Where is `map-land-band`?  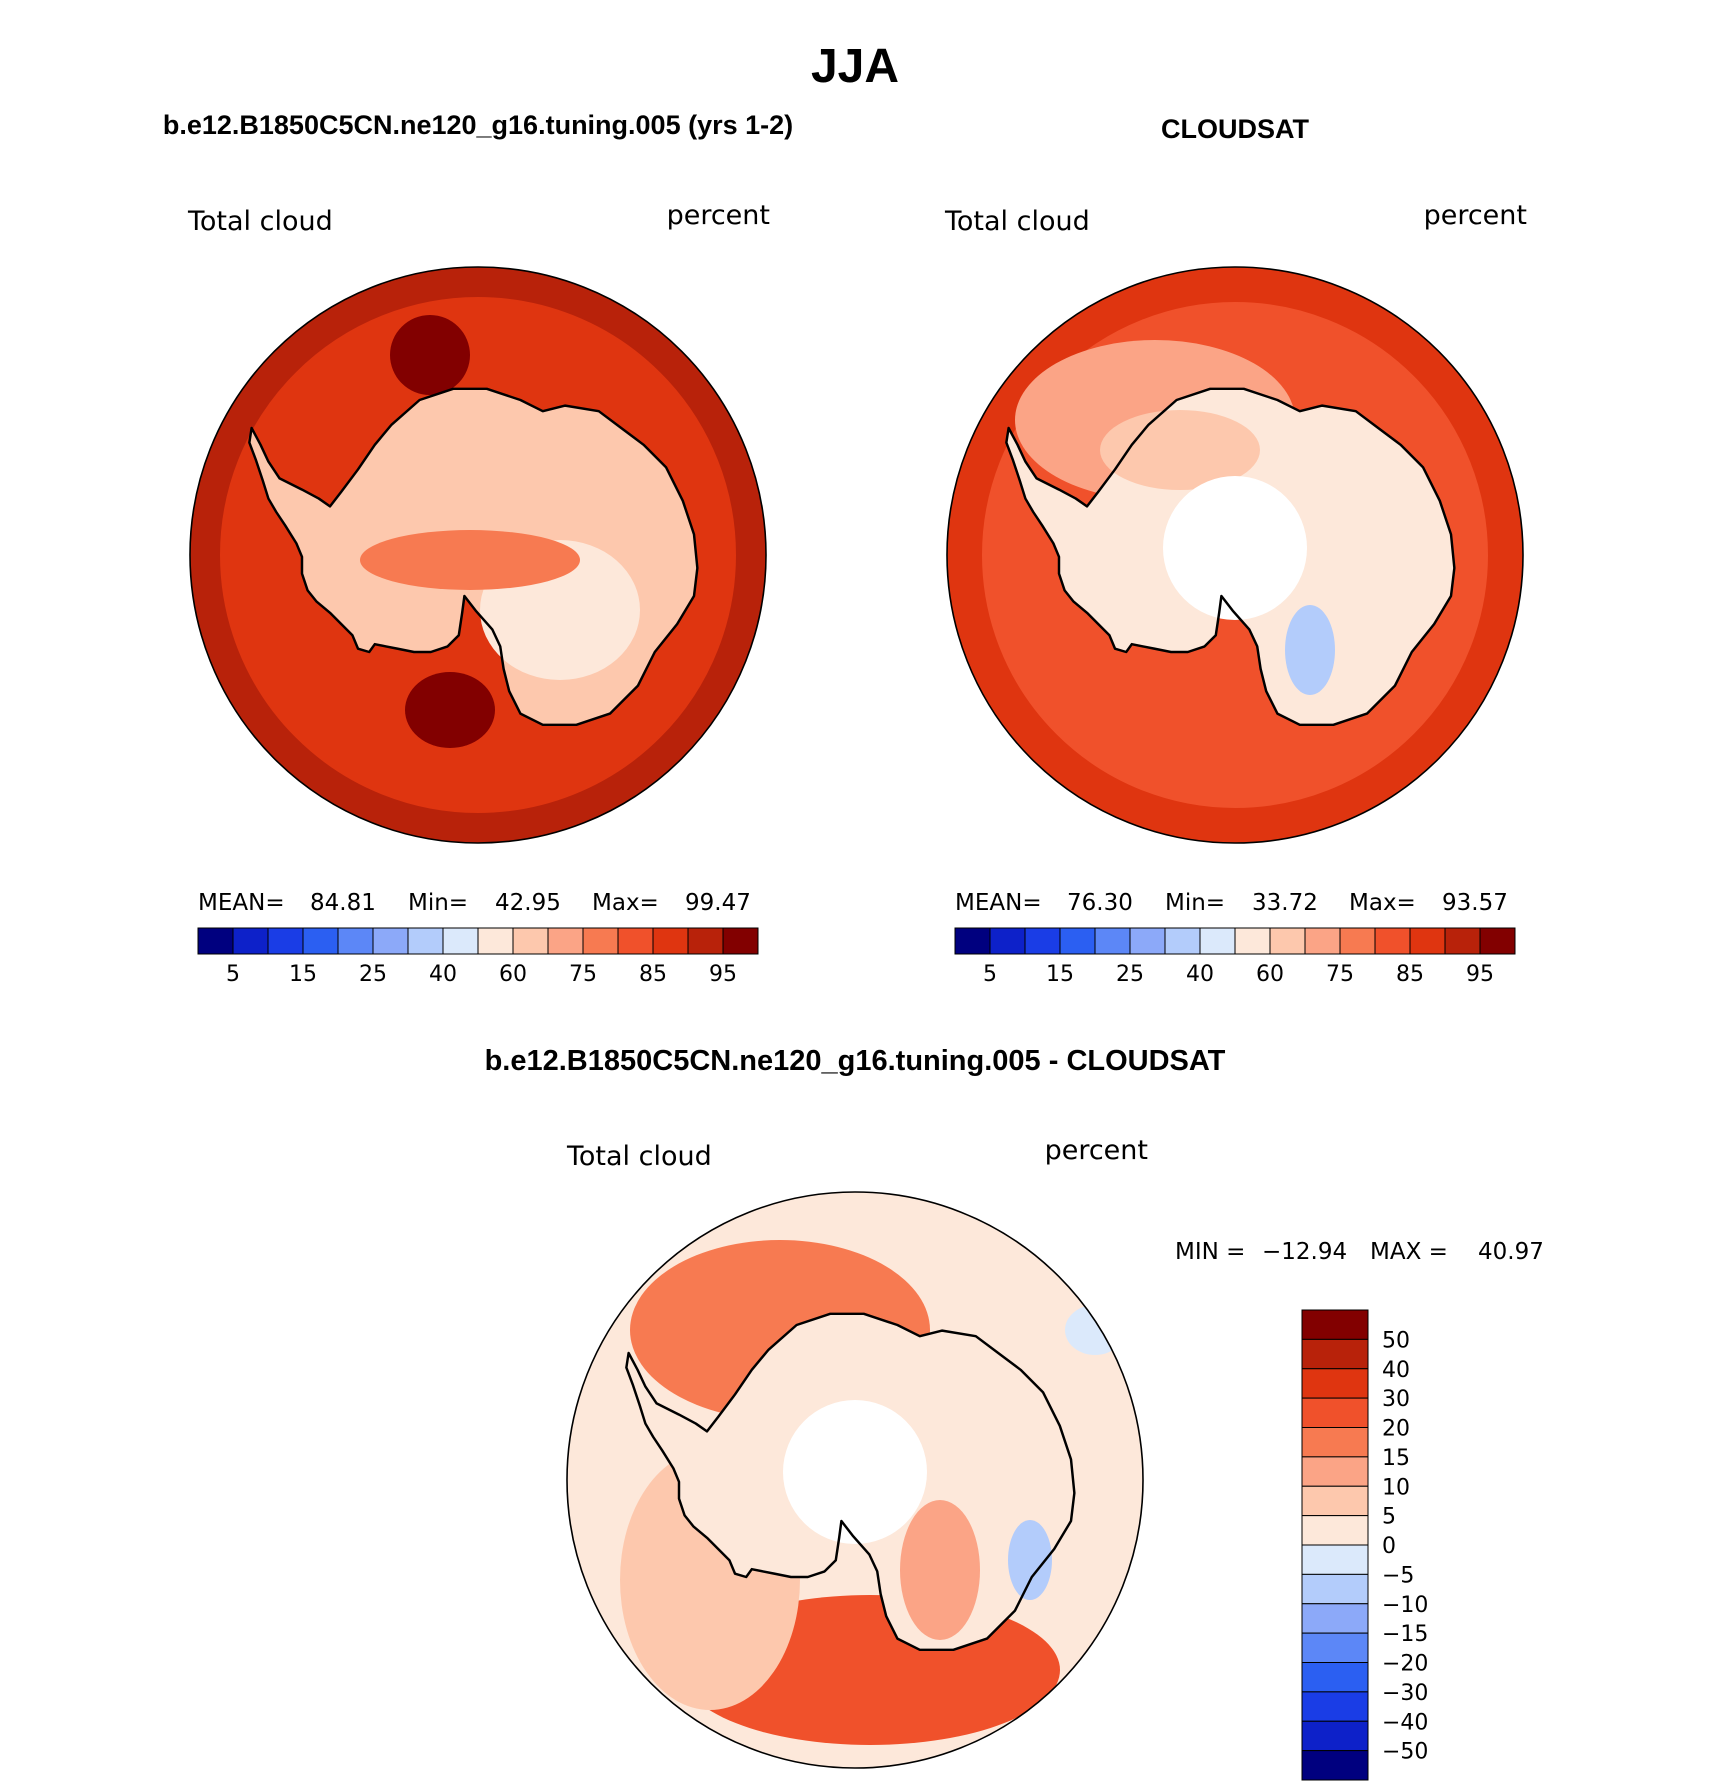
map-land-band is located at coordinates (470, 560).